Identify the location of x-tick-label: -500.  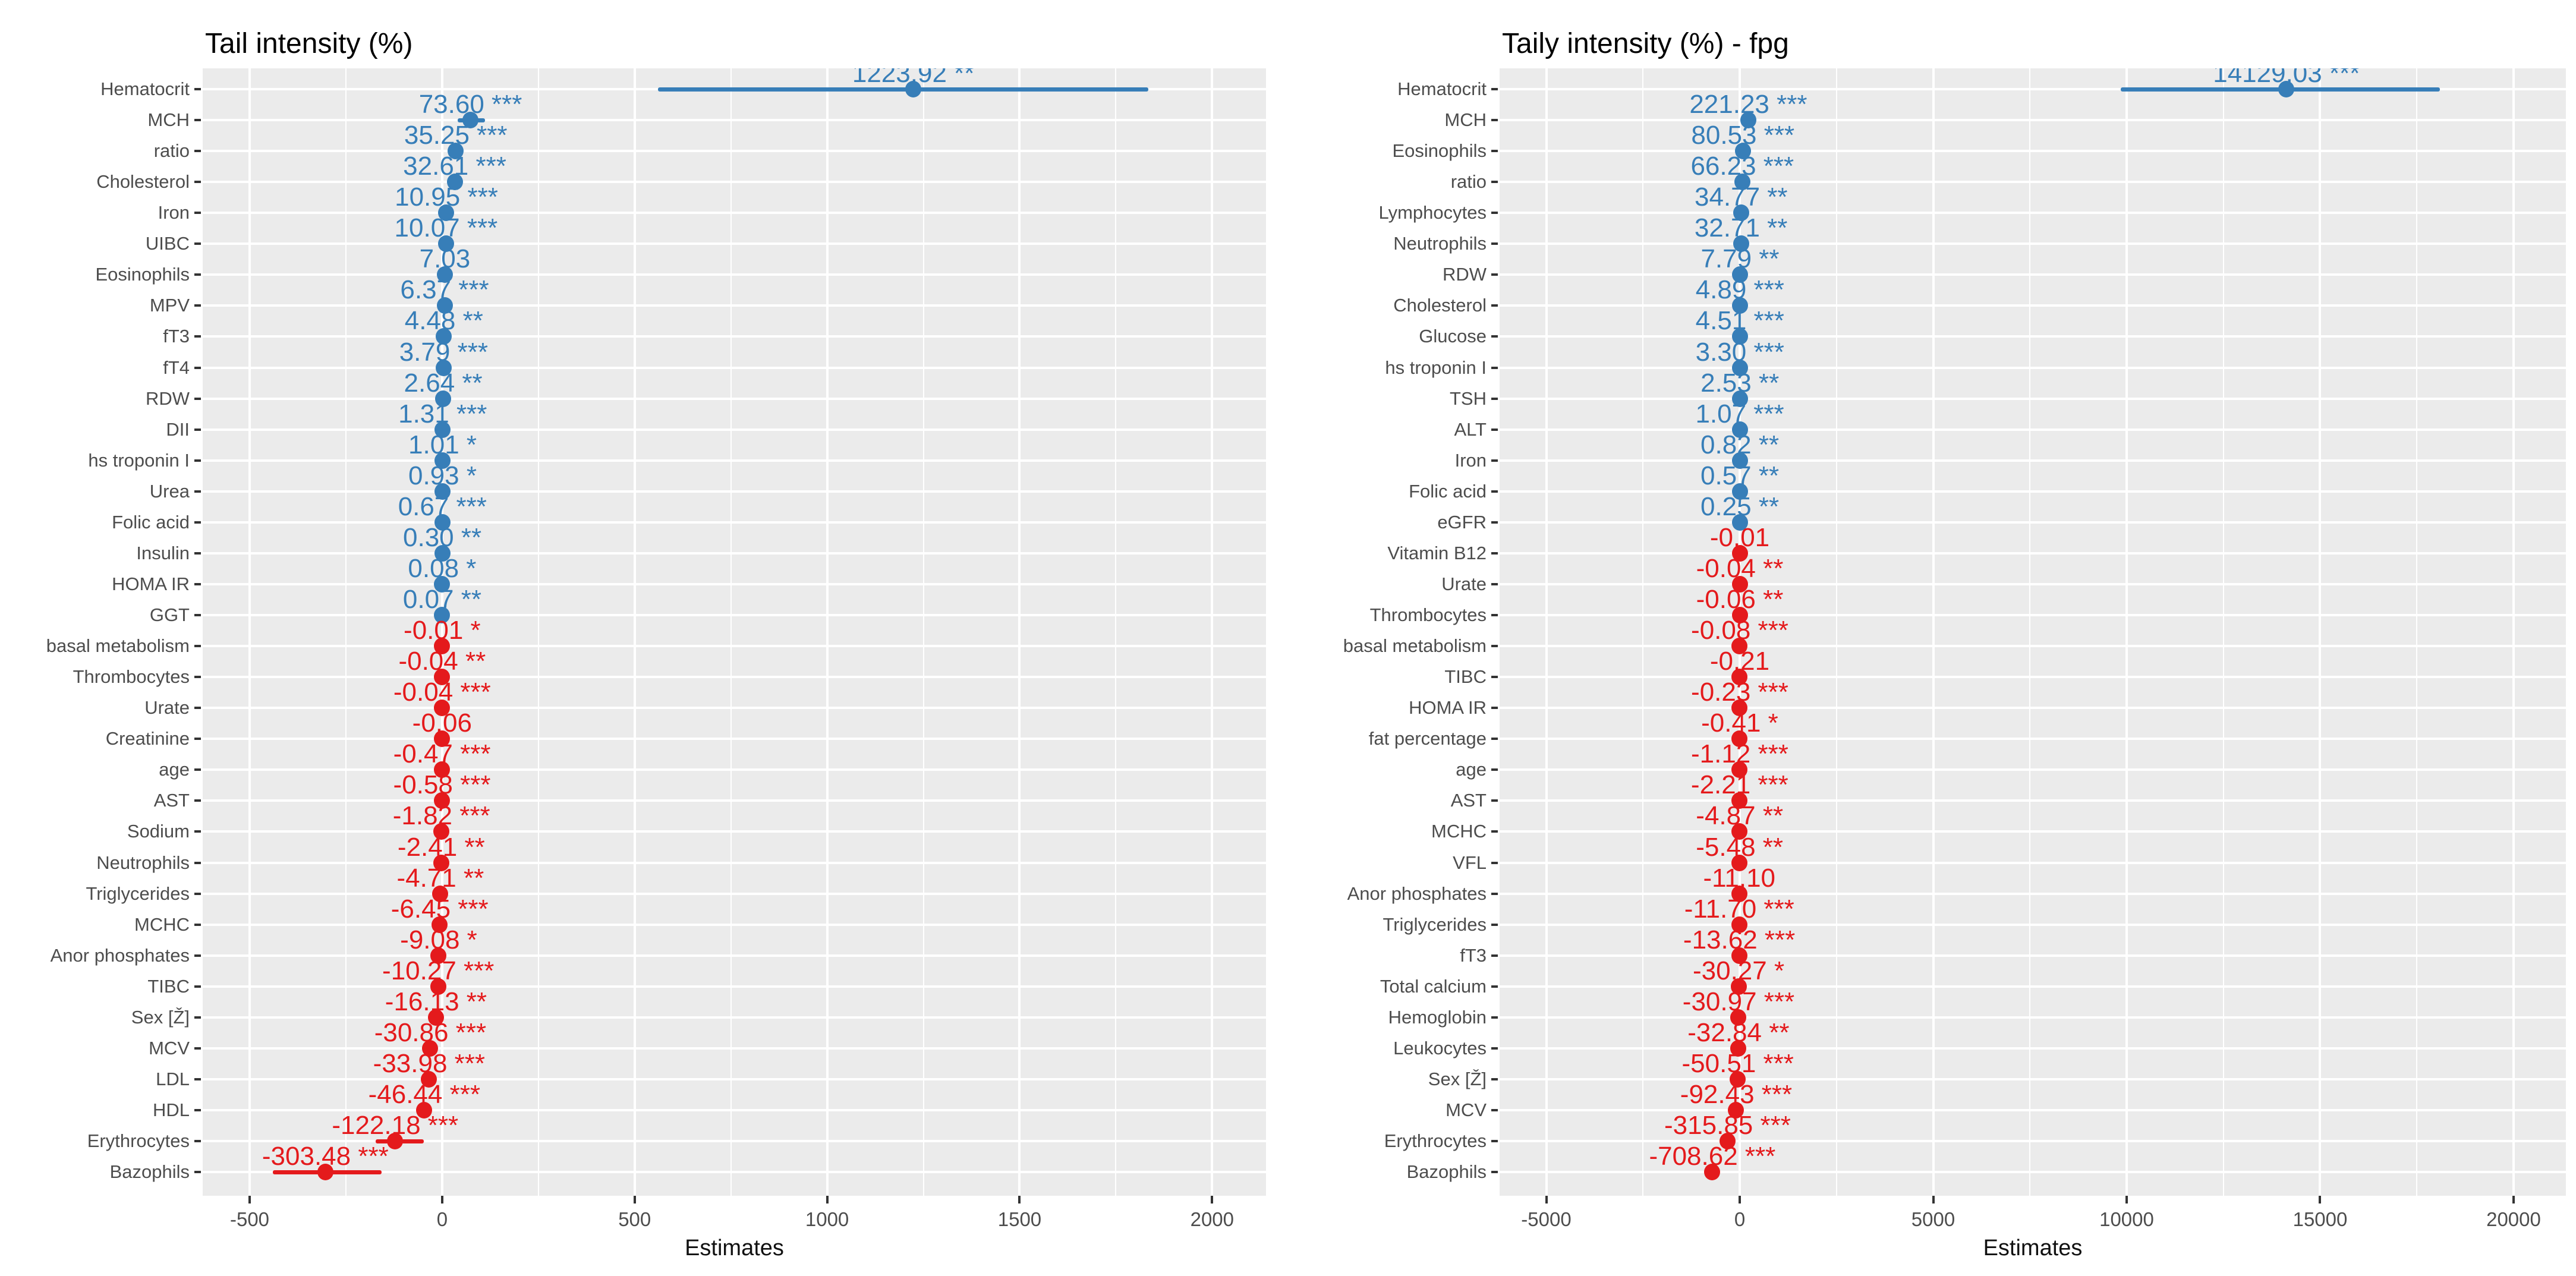
(249, 1219).